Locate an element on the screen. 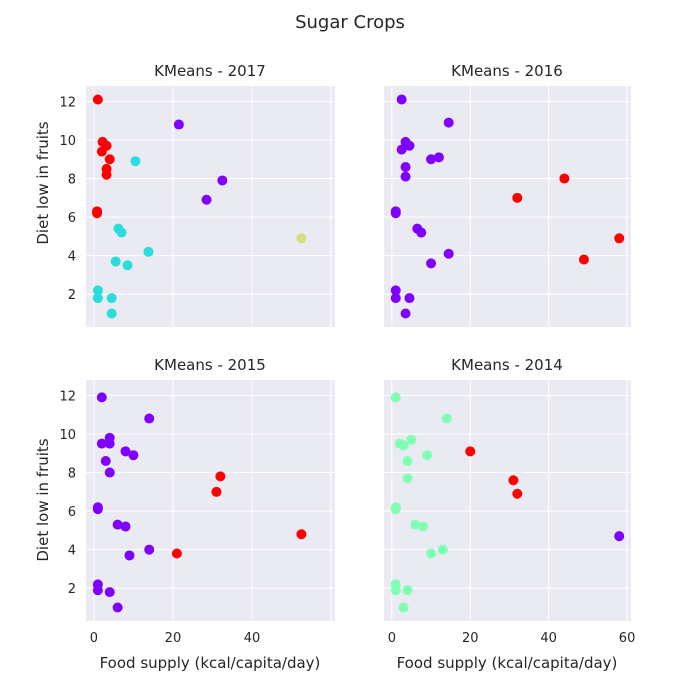 The height and width of the screenshot is (700, 700). panel-title-2014: KMeans - 2014 is located at coordinates (507, 365).